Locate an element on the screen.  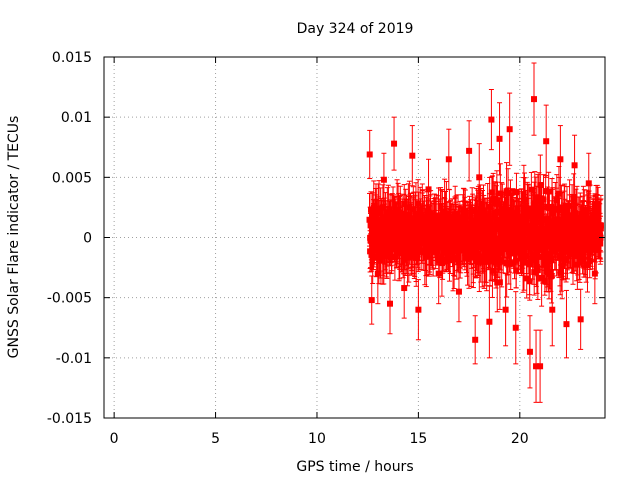
x-tick-label: 0 is located at coordinates (114, 439).